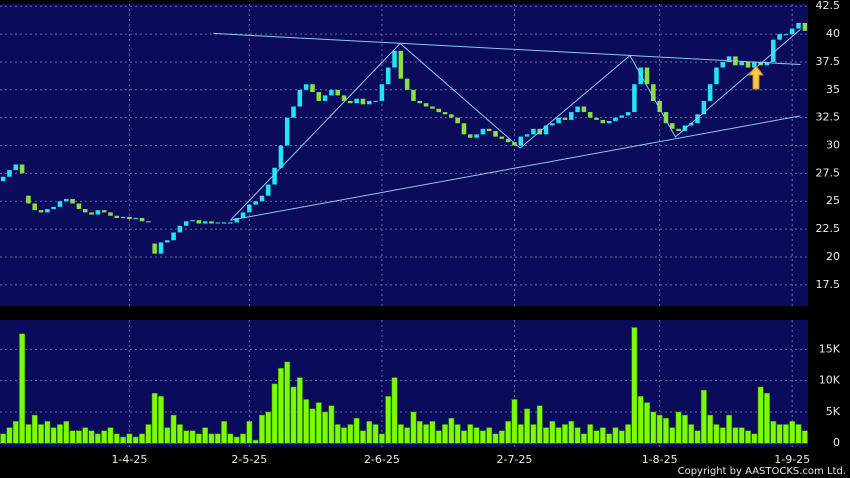  Describe the element at coordinates (792, 459) in the screenshot. I see `x-tick-label: 1-9-25` at that location.